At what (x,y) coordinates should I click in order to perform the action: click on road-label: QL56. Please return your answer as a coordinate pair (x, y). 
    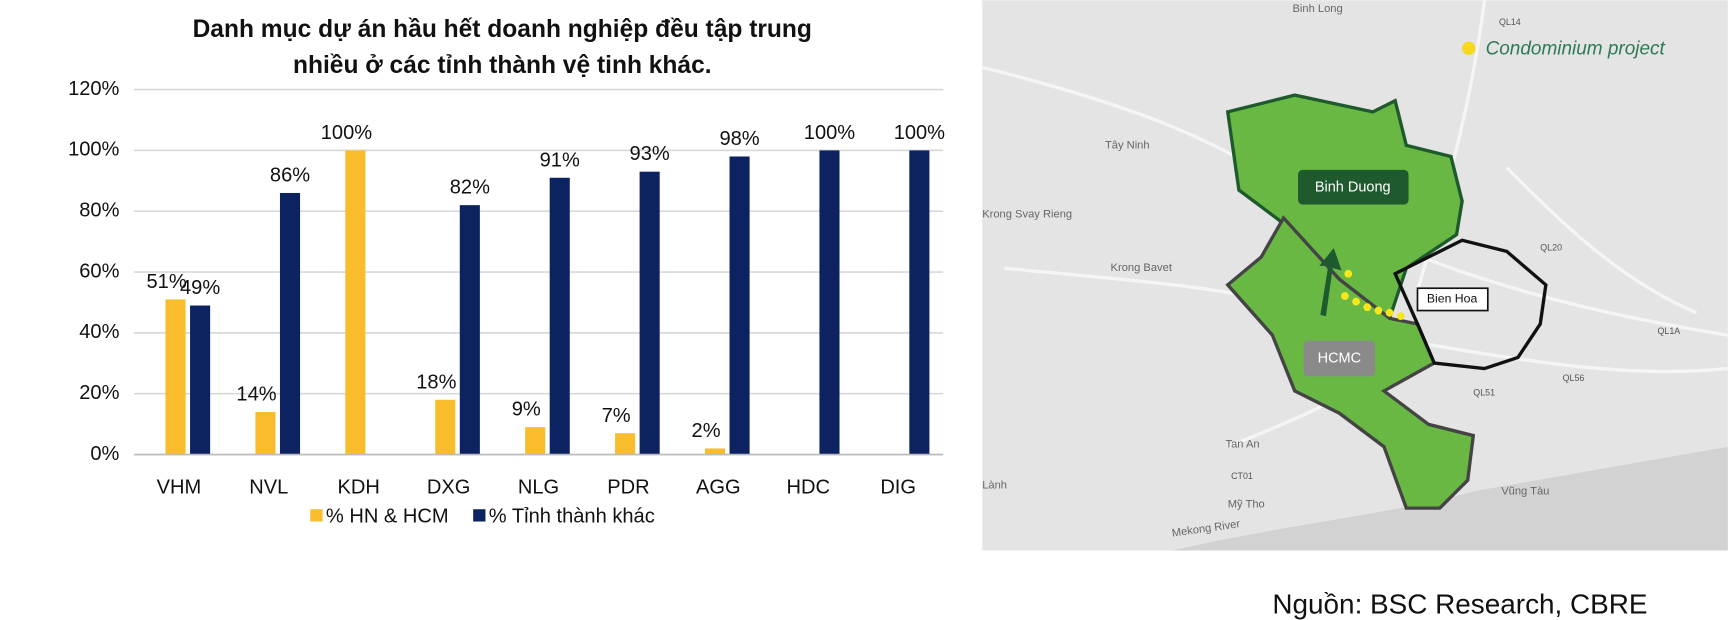
    Looking at the image, I should click on (1574, 378).